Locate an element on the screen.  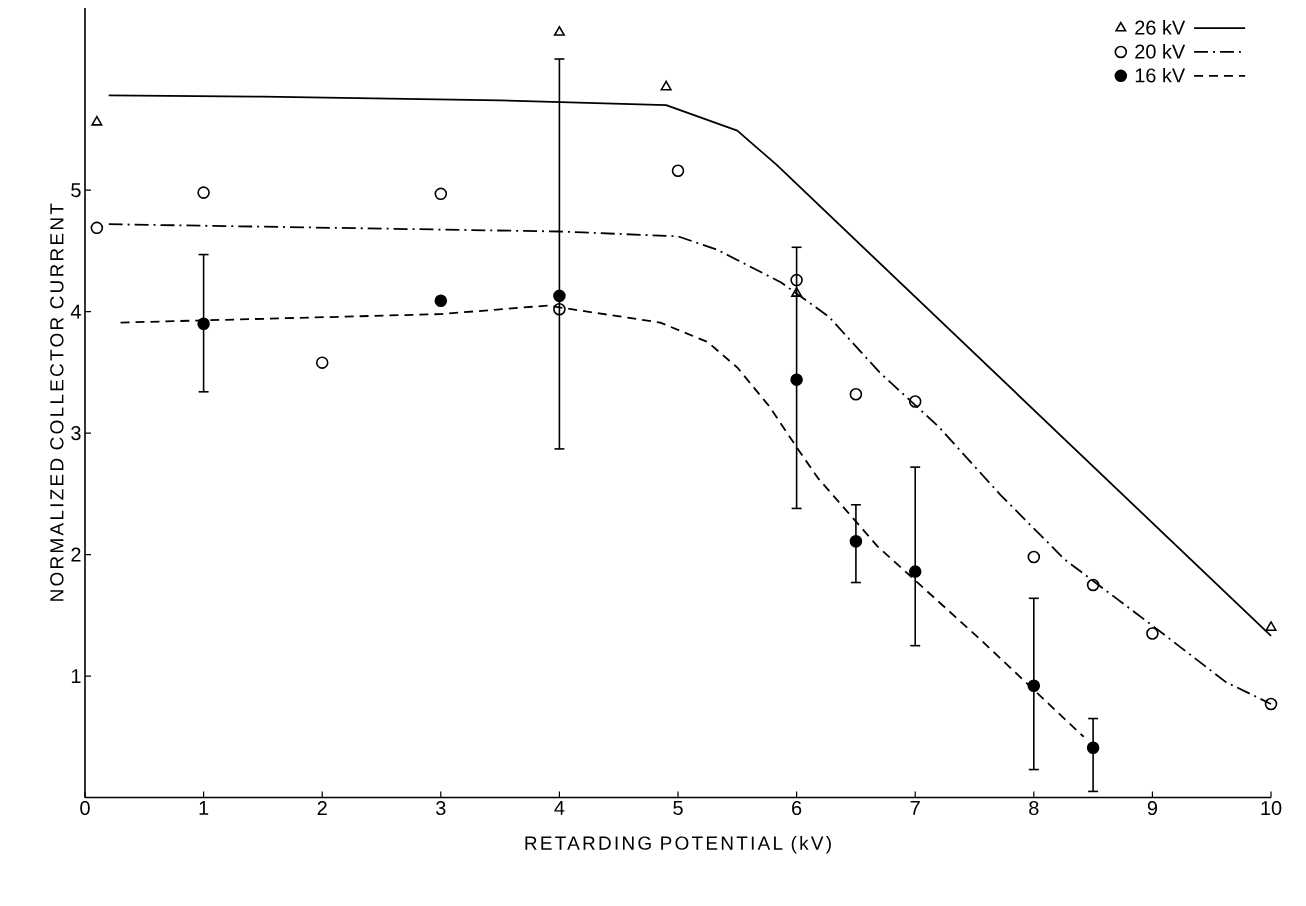
x-tick-label: 7 is located at coordinates (915, 808).